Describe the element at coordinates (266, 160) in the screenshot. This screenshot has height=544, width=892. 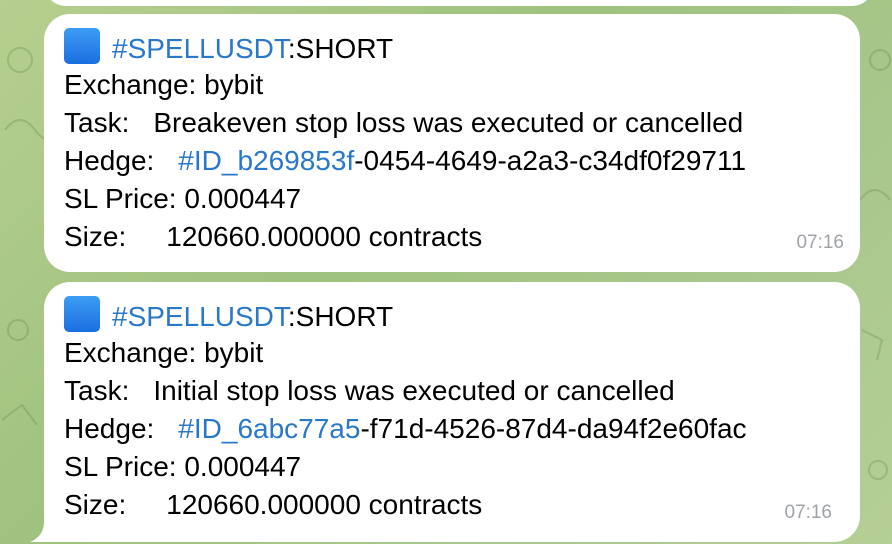
I see `hedge-id-hashtag-link: #ID_b269853f` at that location.